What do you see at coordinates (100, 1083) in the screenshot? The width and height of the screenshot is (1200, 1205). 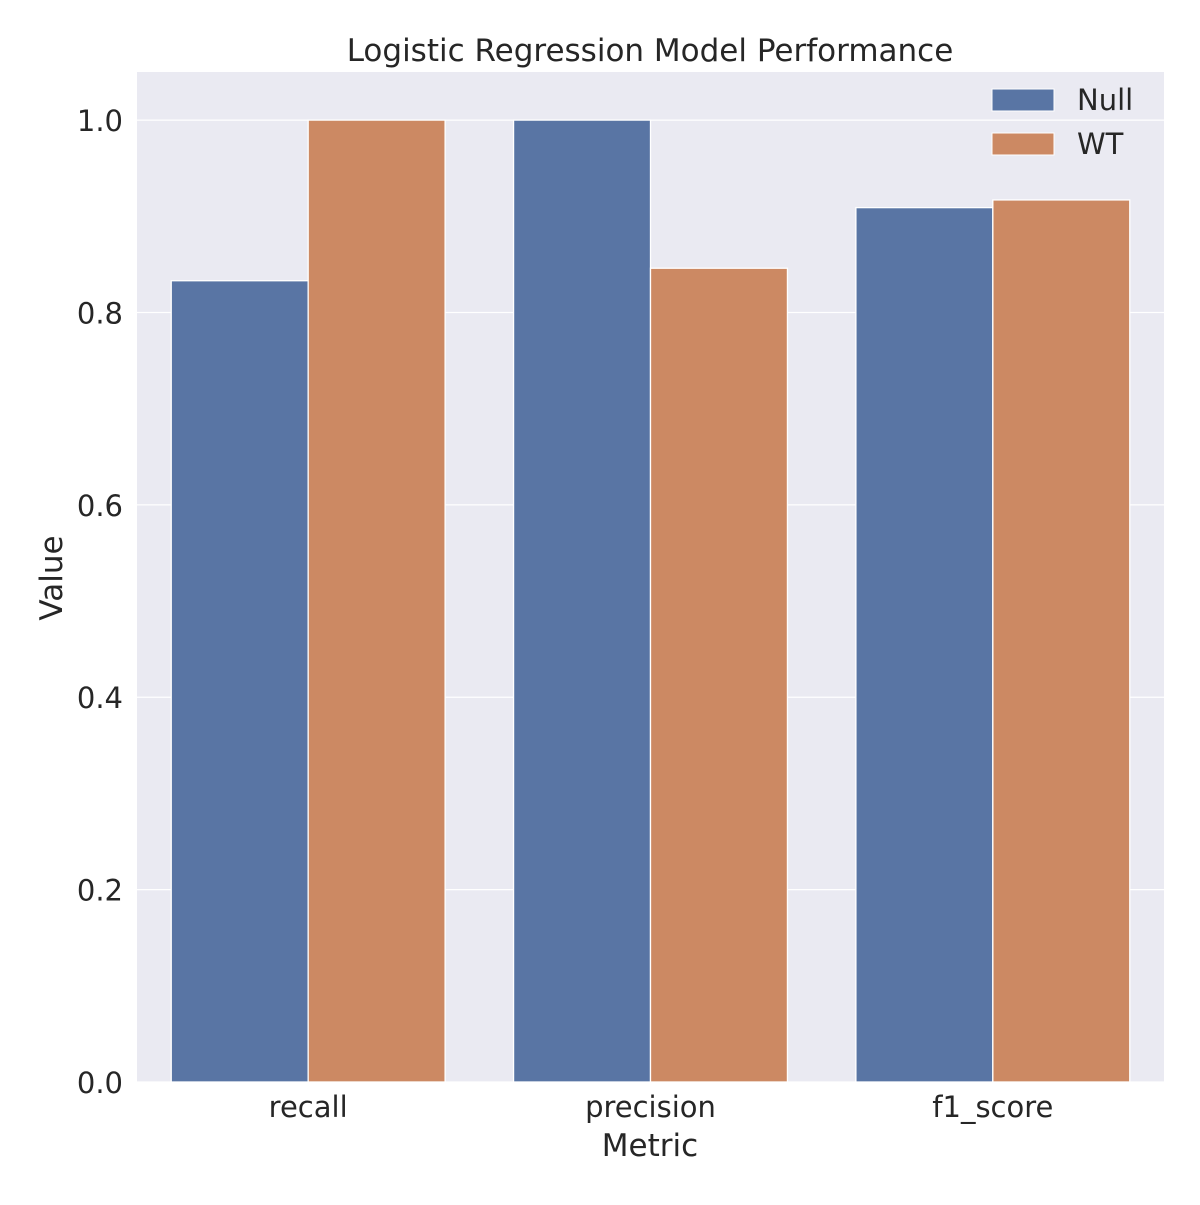 I see `y-tick-label: 0.0` at bounding box center [100, 1083].